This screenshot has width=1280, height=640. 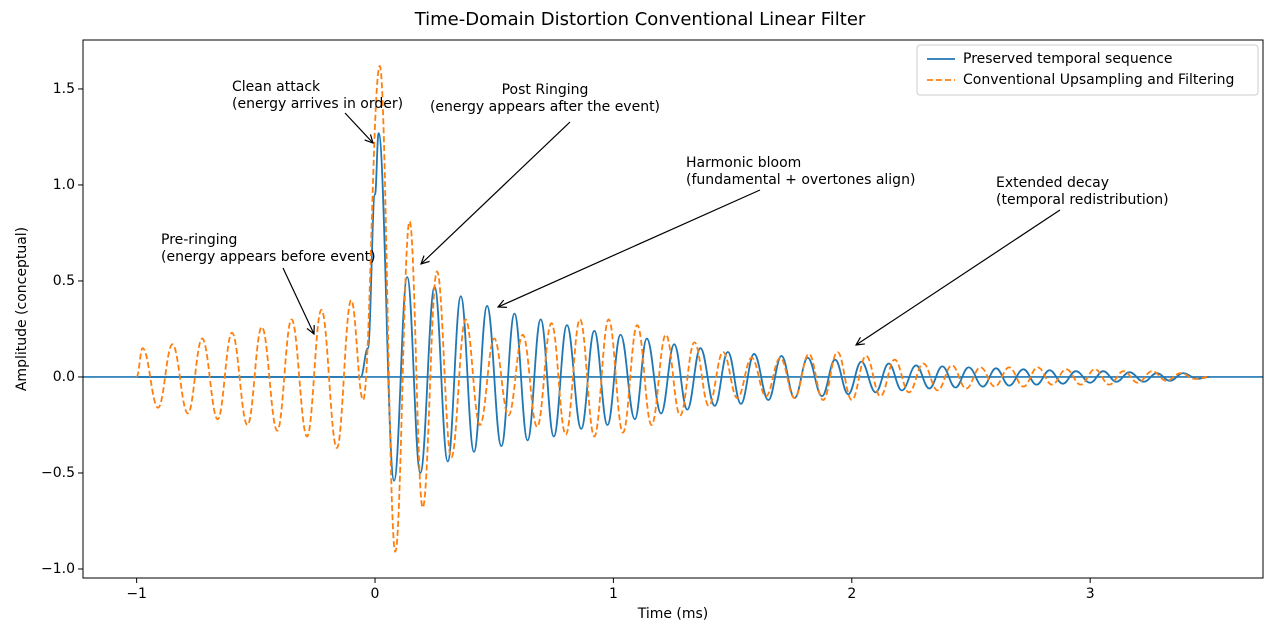 I want to click on legend-label: Preserved temporal sequence, so click(x=1068, y=59).